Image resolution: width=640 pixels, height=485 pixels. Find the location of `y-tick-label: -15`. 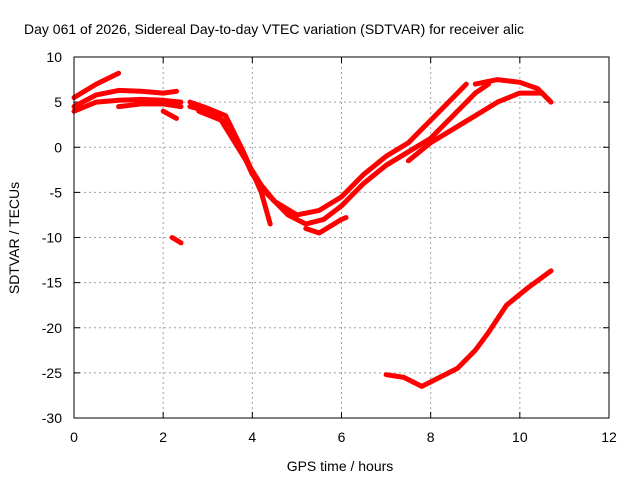

y-tick-label: -15 is located at coordinates (52, 283).